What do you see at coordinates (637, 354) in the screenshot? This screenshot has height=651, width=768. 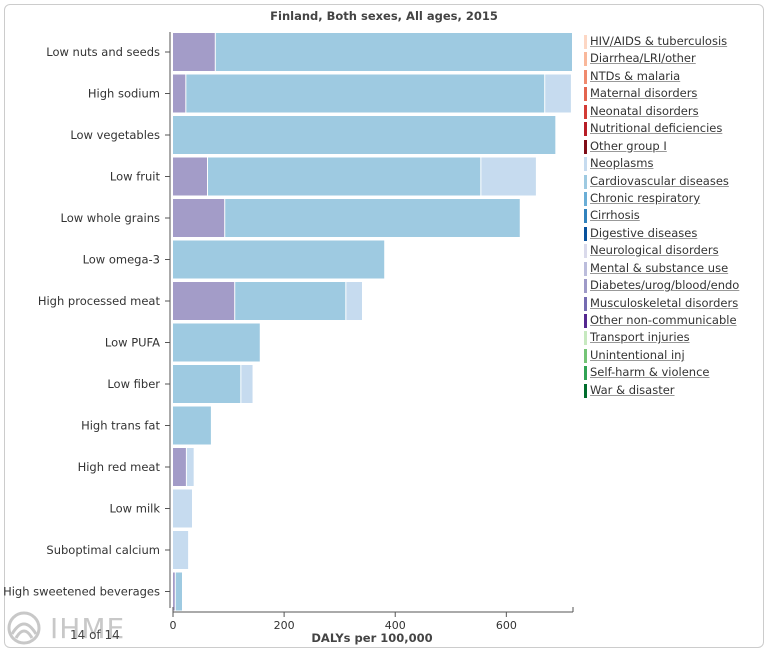 I see `legend-label: Unintentional inj` at bounding box center [637, 354].